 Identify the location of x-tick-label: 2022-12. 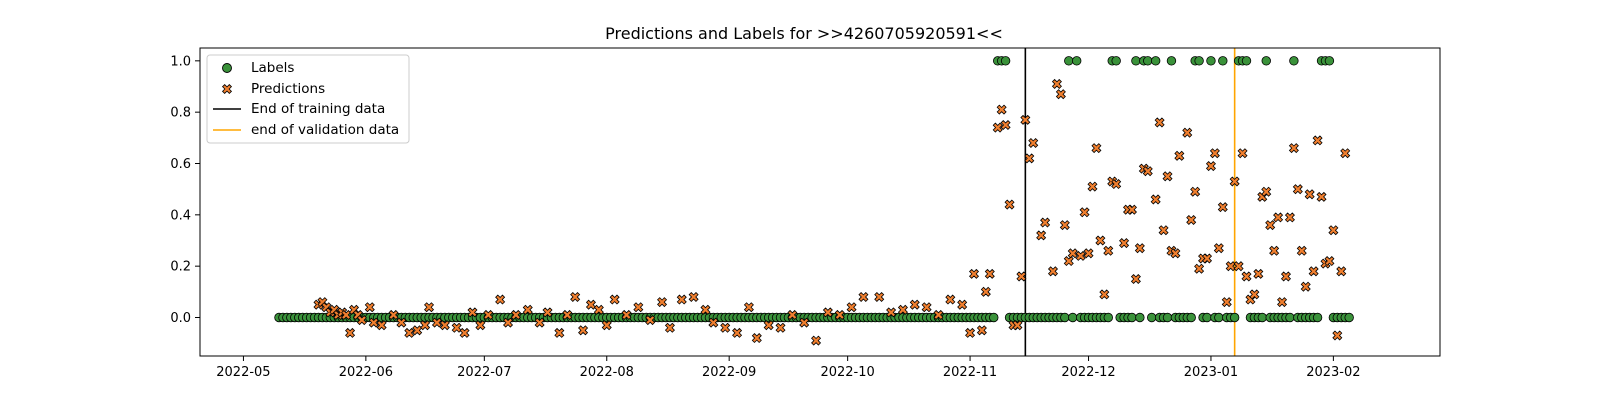
(1088, 372).